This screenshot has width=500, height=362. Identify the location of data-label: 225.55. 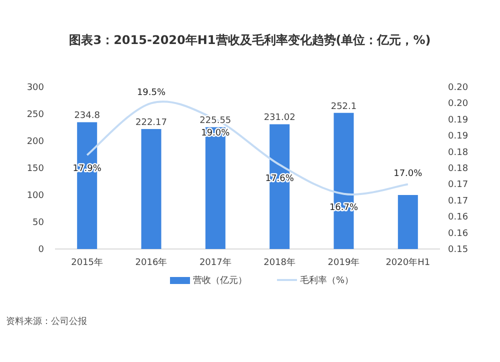
(216, 121).